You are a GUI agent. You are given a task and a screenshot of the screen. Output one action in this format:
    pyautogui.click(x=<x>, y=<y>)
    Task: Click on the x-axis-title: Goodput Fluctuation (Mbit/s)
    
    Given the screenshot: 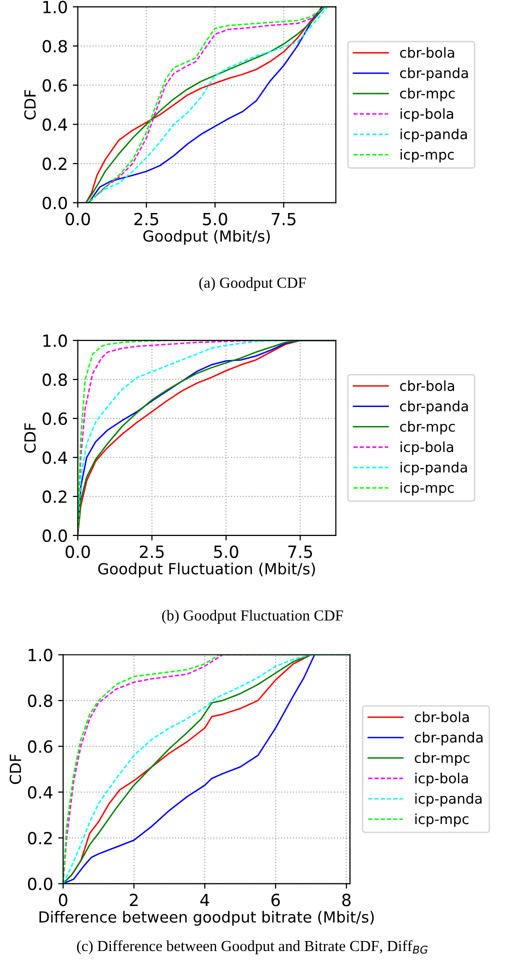 What is the action you would take?
    pyautogui.click(x=206, y=570)
    